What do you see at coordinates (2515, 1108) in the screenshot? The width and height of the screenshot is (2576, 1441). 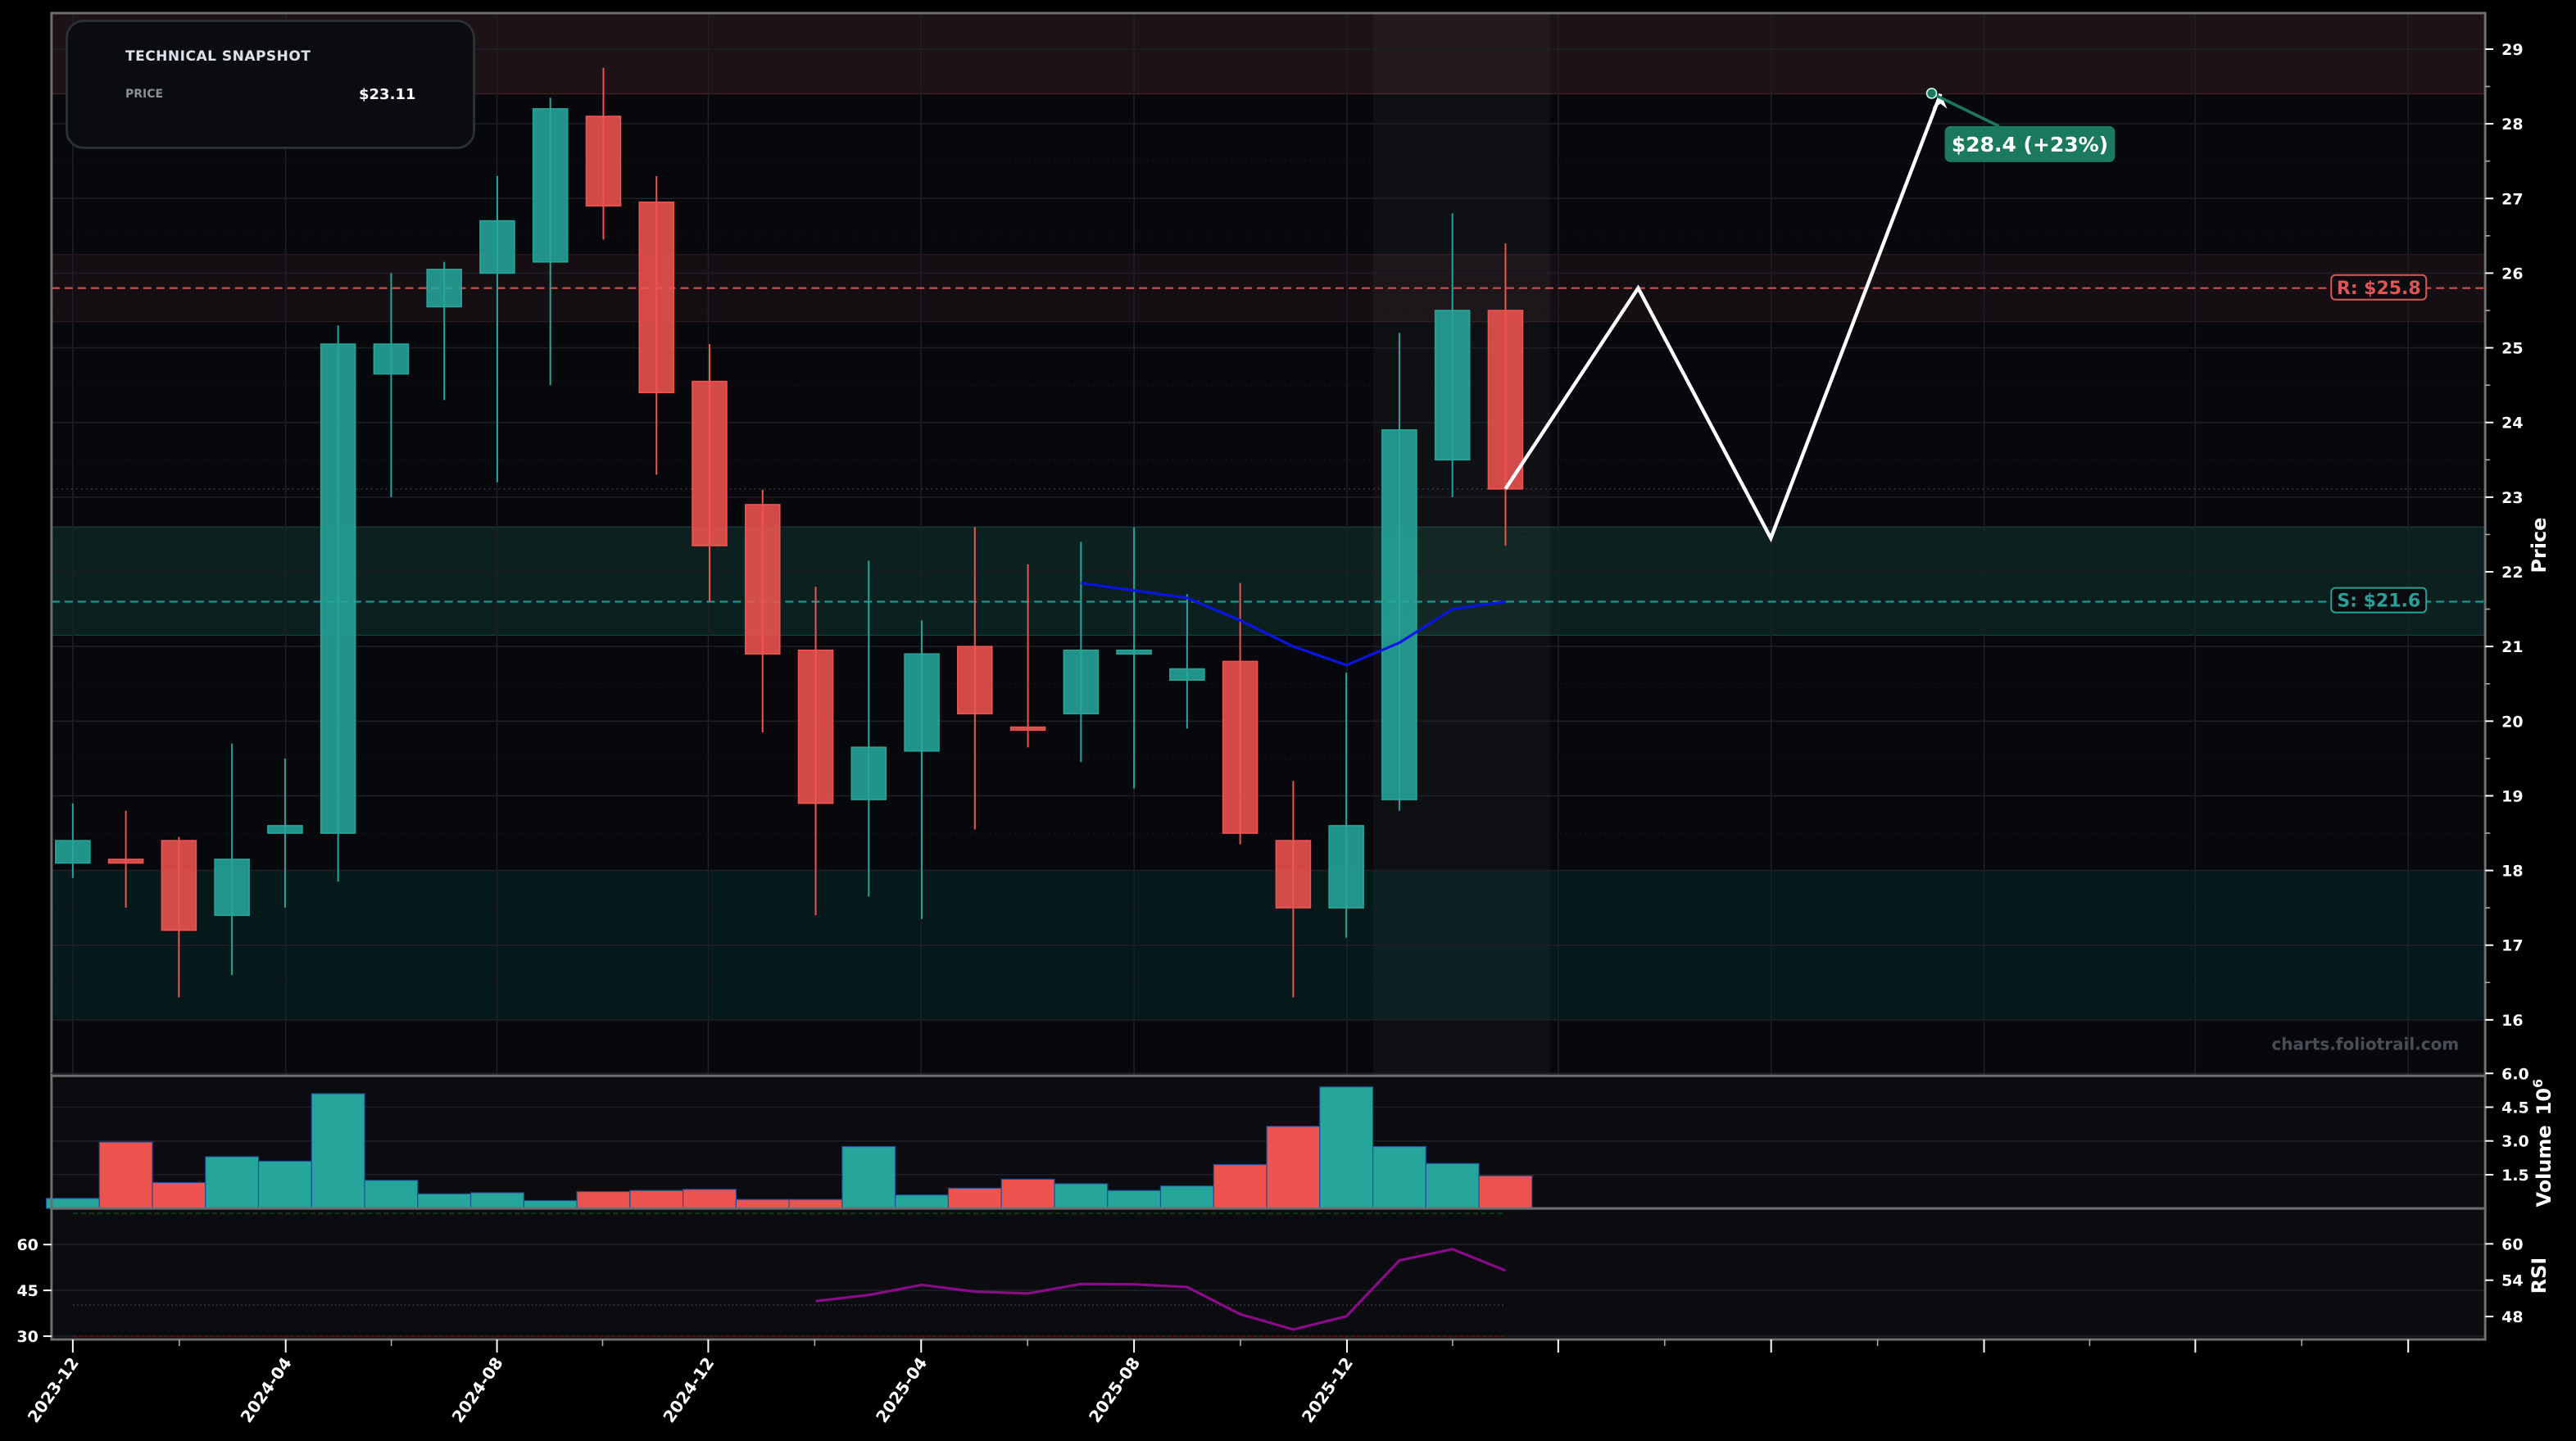 I see `svg-text: 4.5` at bounding box center [2515, 1108].